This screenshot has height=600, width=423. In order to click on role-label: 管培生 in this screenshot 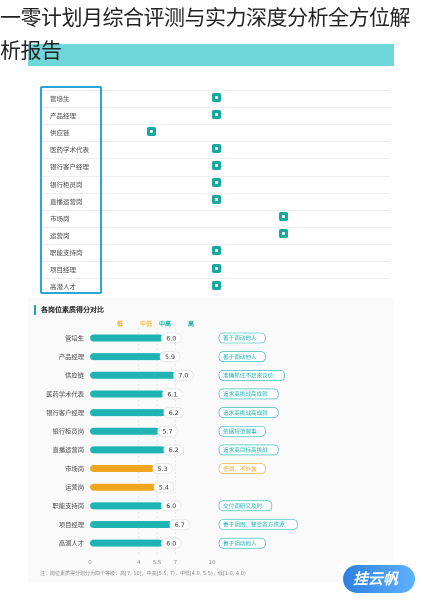, I will do `click(60, 99)`.